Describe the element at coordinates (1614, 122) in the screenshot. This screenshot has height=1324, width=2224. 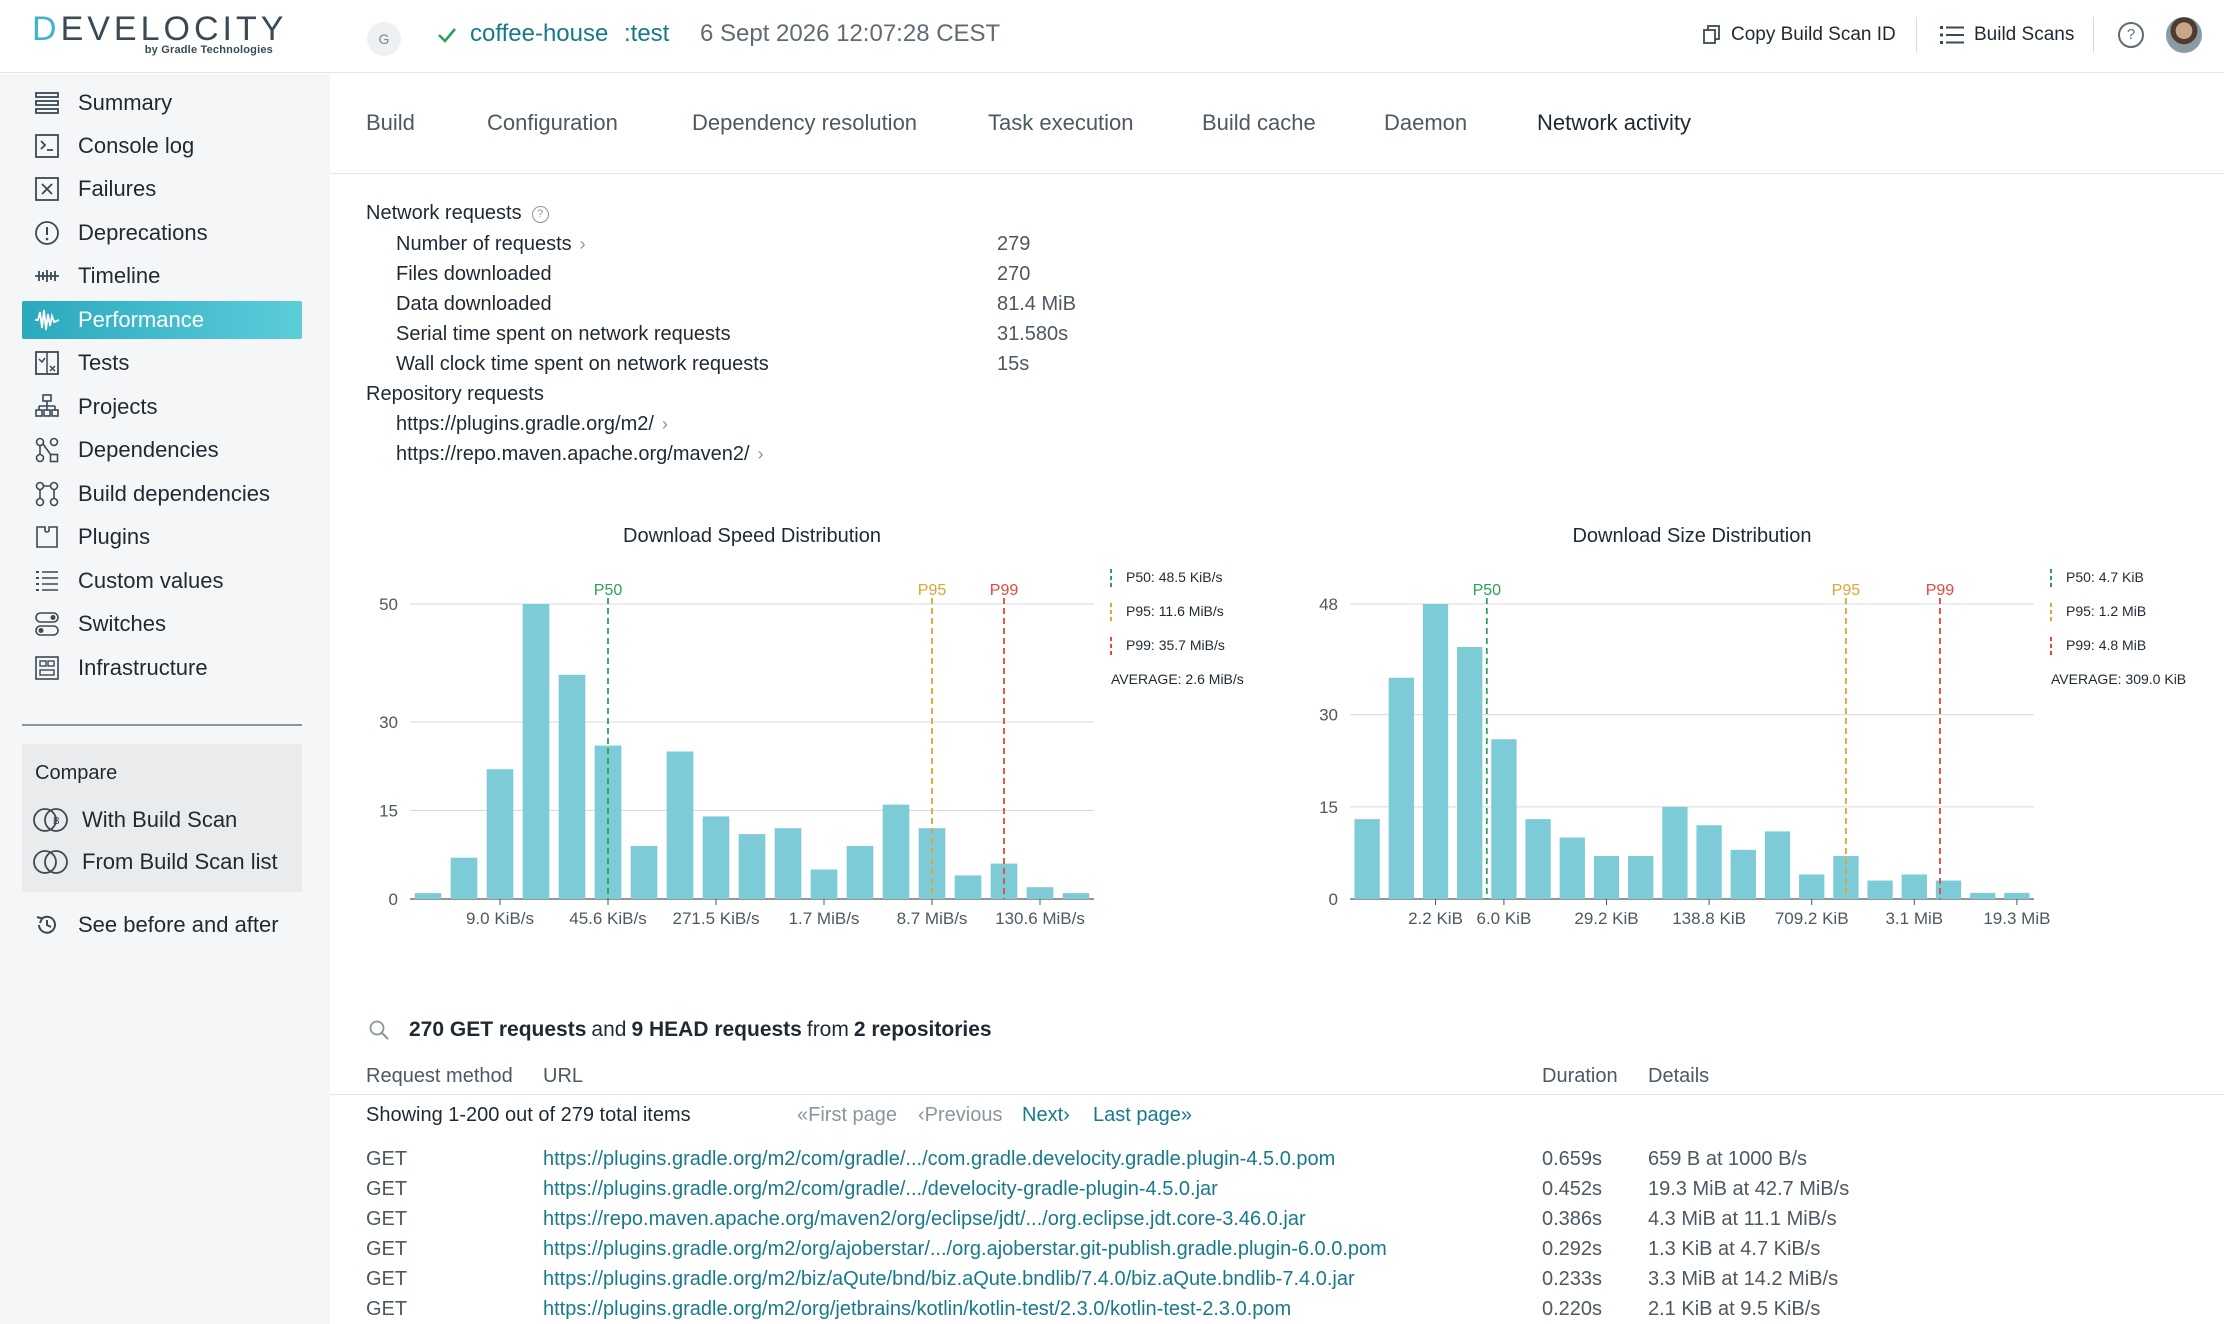
I see `tab-network-activity: Network activity` at that location.